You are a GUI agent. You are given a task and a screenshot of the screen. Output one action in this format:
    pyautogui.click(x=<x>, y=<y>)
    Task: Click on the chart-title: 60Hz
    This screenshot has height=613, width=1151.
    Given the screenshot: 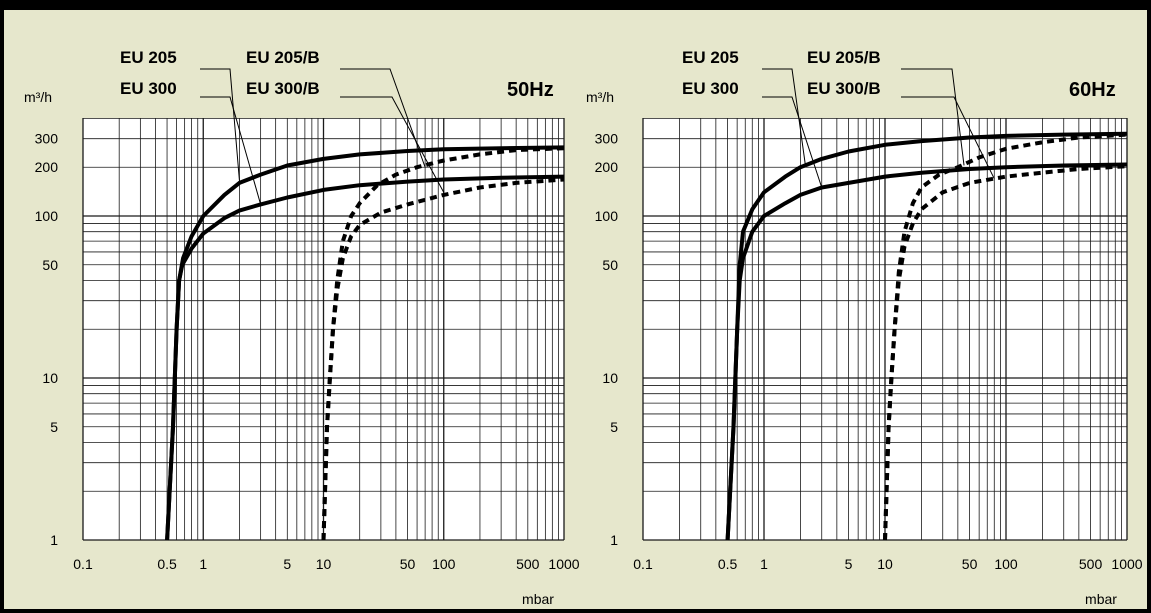 What is the action you would take?
    pyautogui.click(x=1092, y=90)
    